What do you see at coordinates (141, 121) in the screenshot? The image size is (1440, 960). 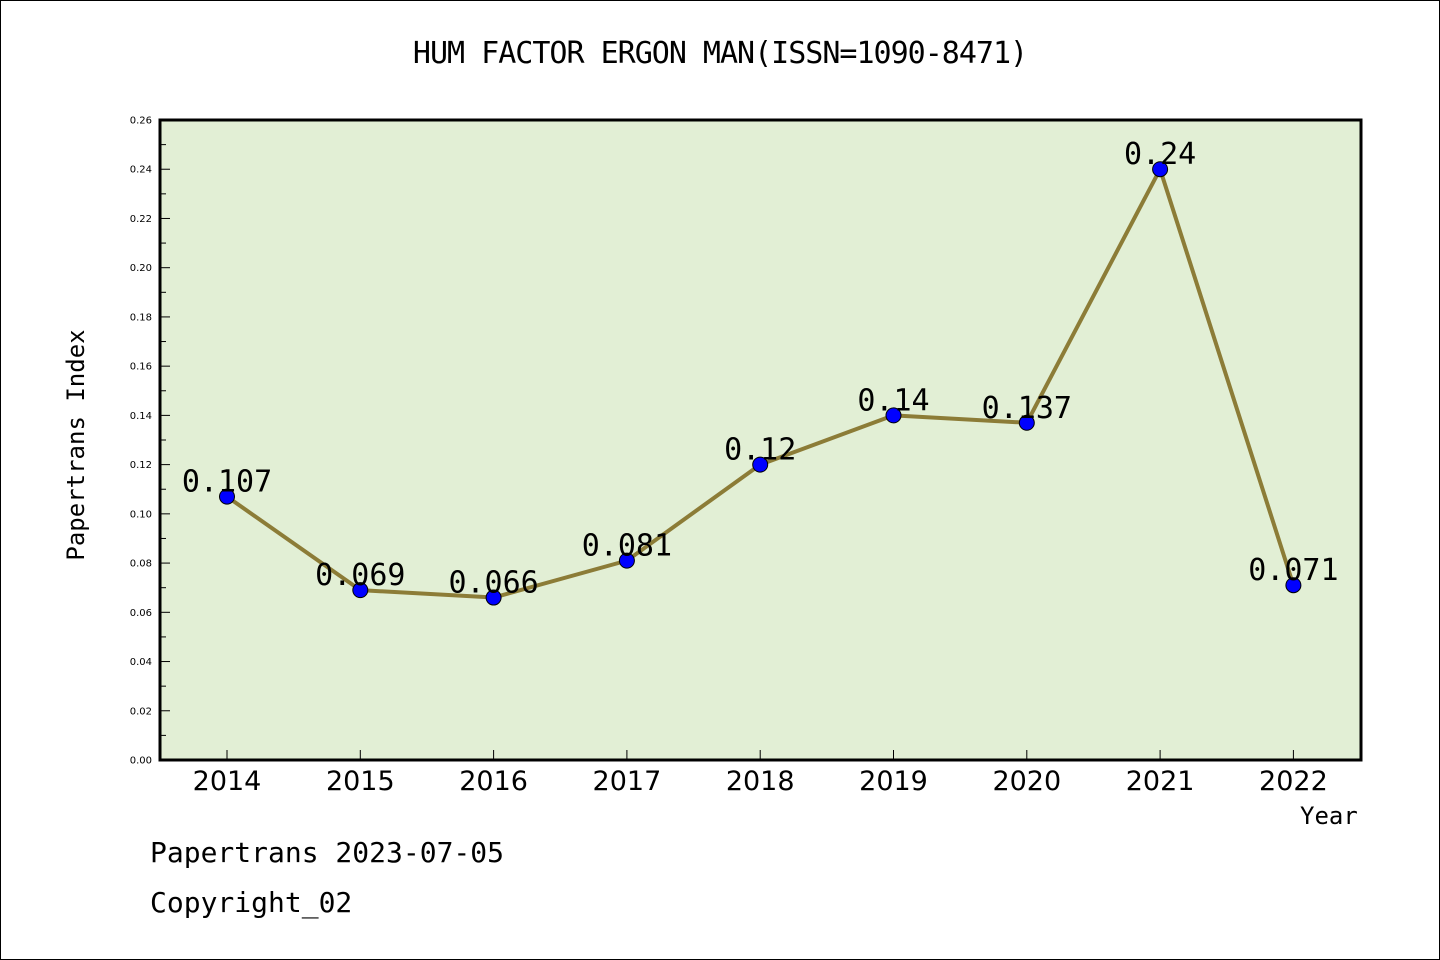 I see `y-tick-label: 0.26` at bounding box center [141, 121].